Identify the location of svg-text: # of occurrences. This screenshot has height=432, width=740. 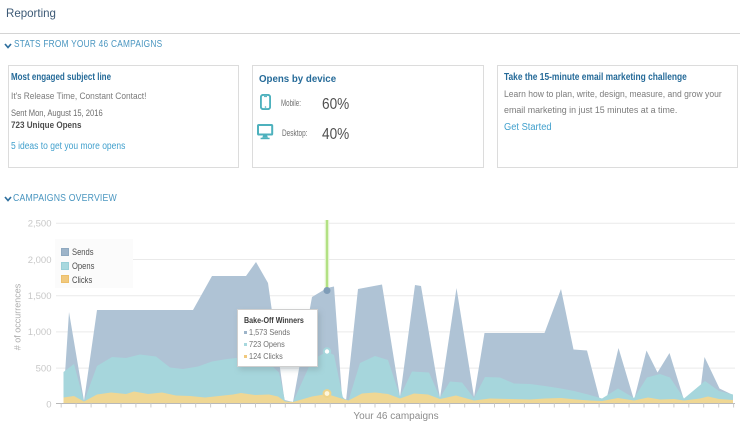
(18, 316).